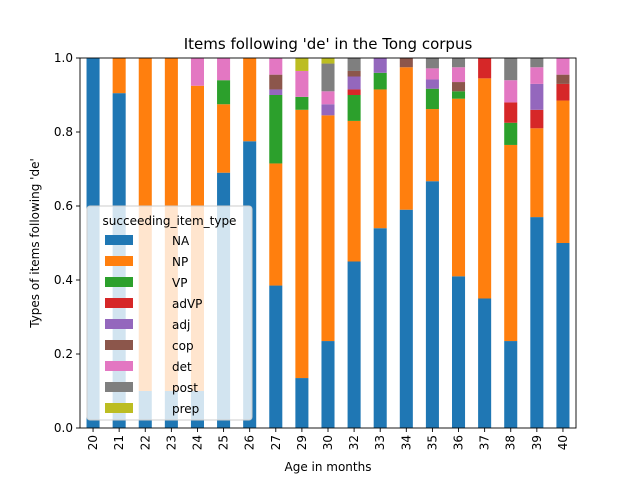  Describe the element at coordinates (35, 243) in the screenshot. I see `y-axis-label: Types of items following 'de'` at that location.